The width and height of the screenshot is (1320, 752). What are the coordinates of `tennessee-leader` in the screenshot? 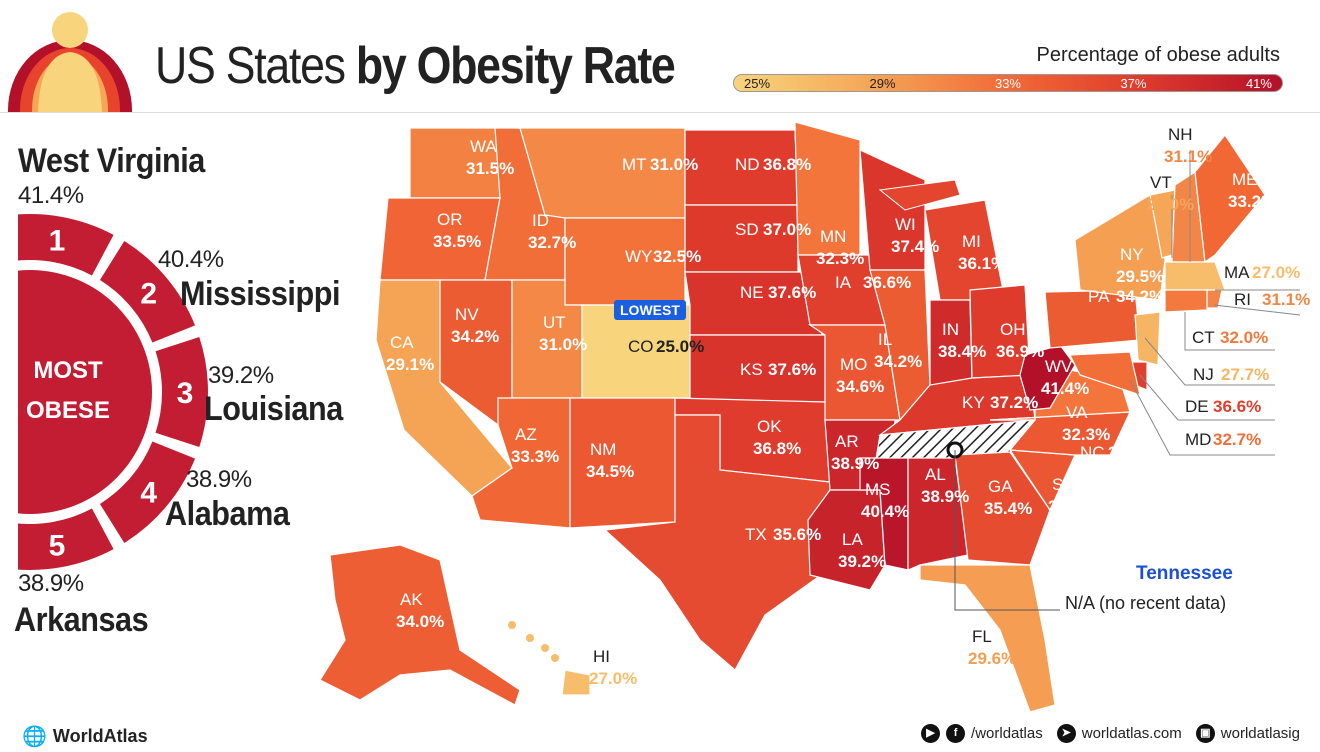 It's located at (1007, 530).